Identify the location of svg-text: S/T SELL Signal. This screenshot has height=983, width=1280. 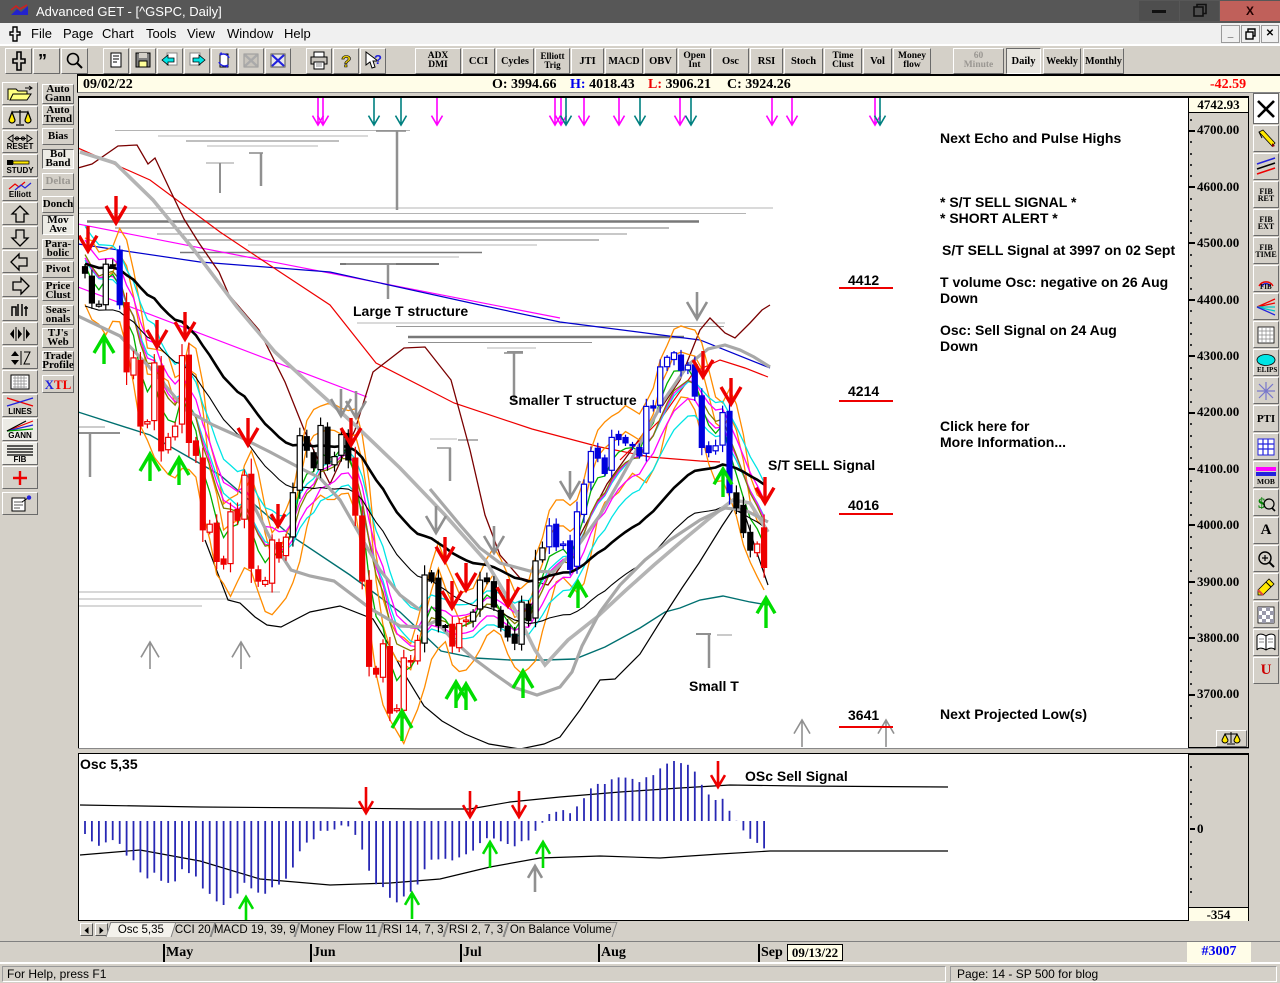
(821, 465).